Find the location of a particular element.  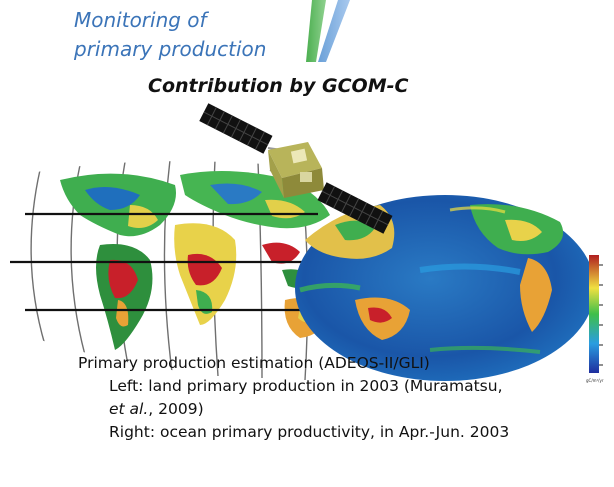

satellite-upper-panel is located at coordinates (236, 128).